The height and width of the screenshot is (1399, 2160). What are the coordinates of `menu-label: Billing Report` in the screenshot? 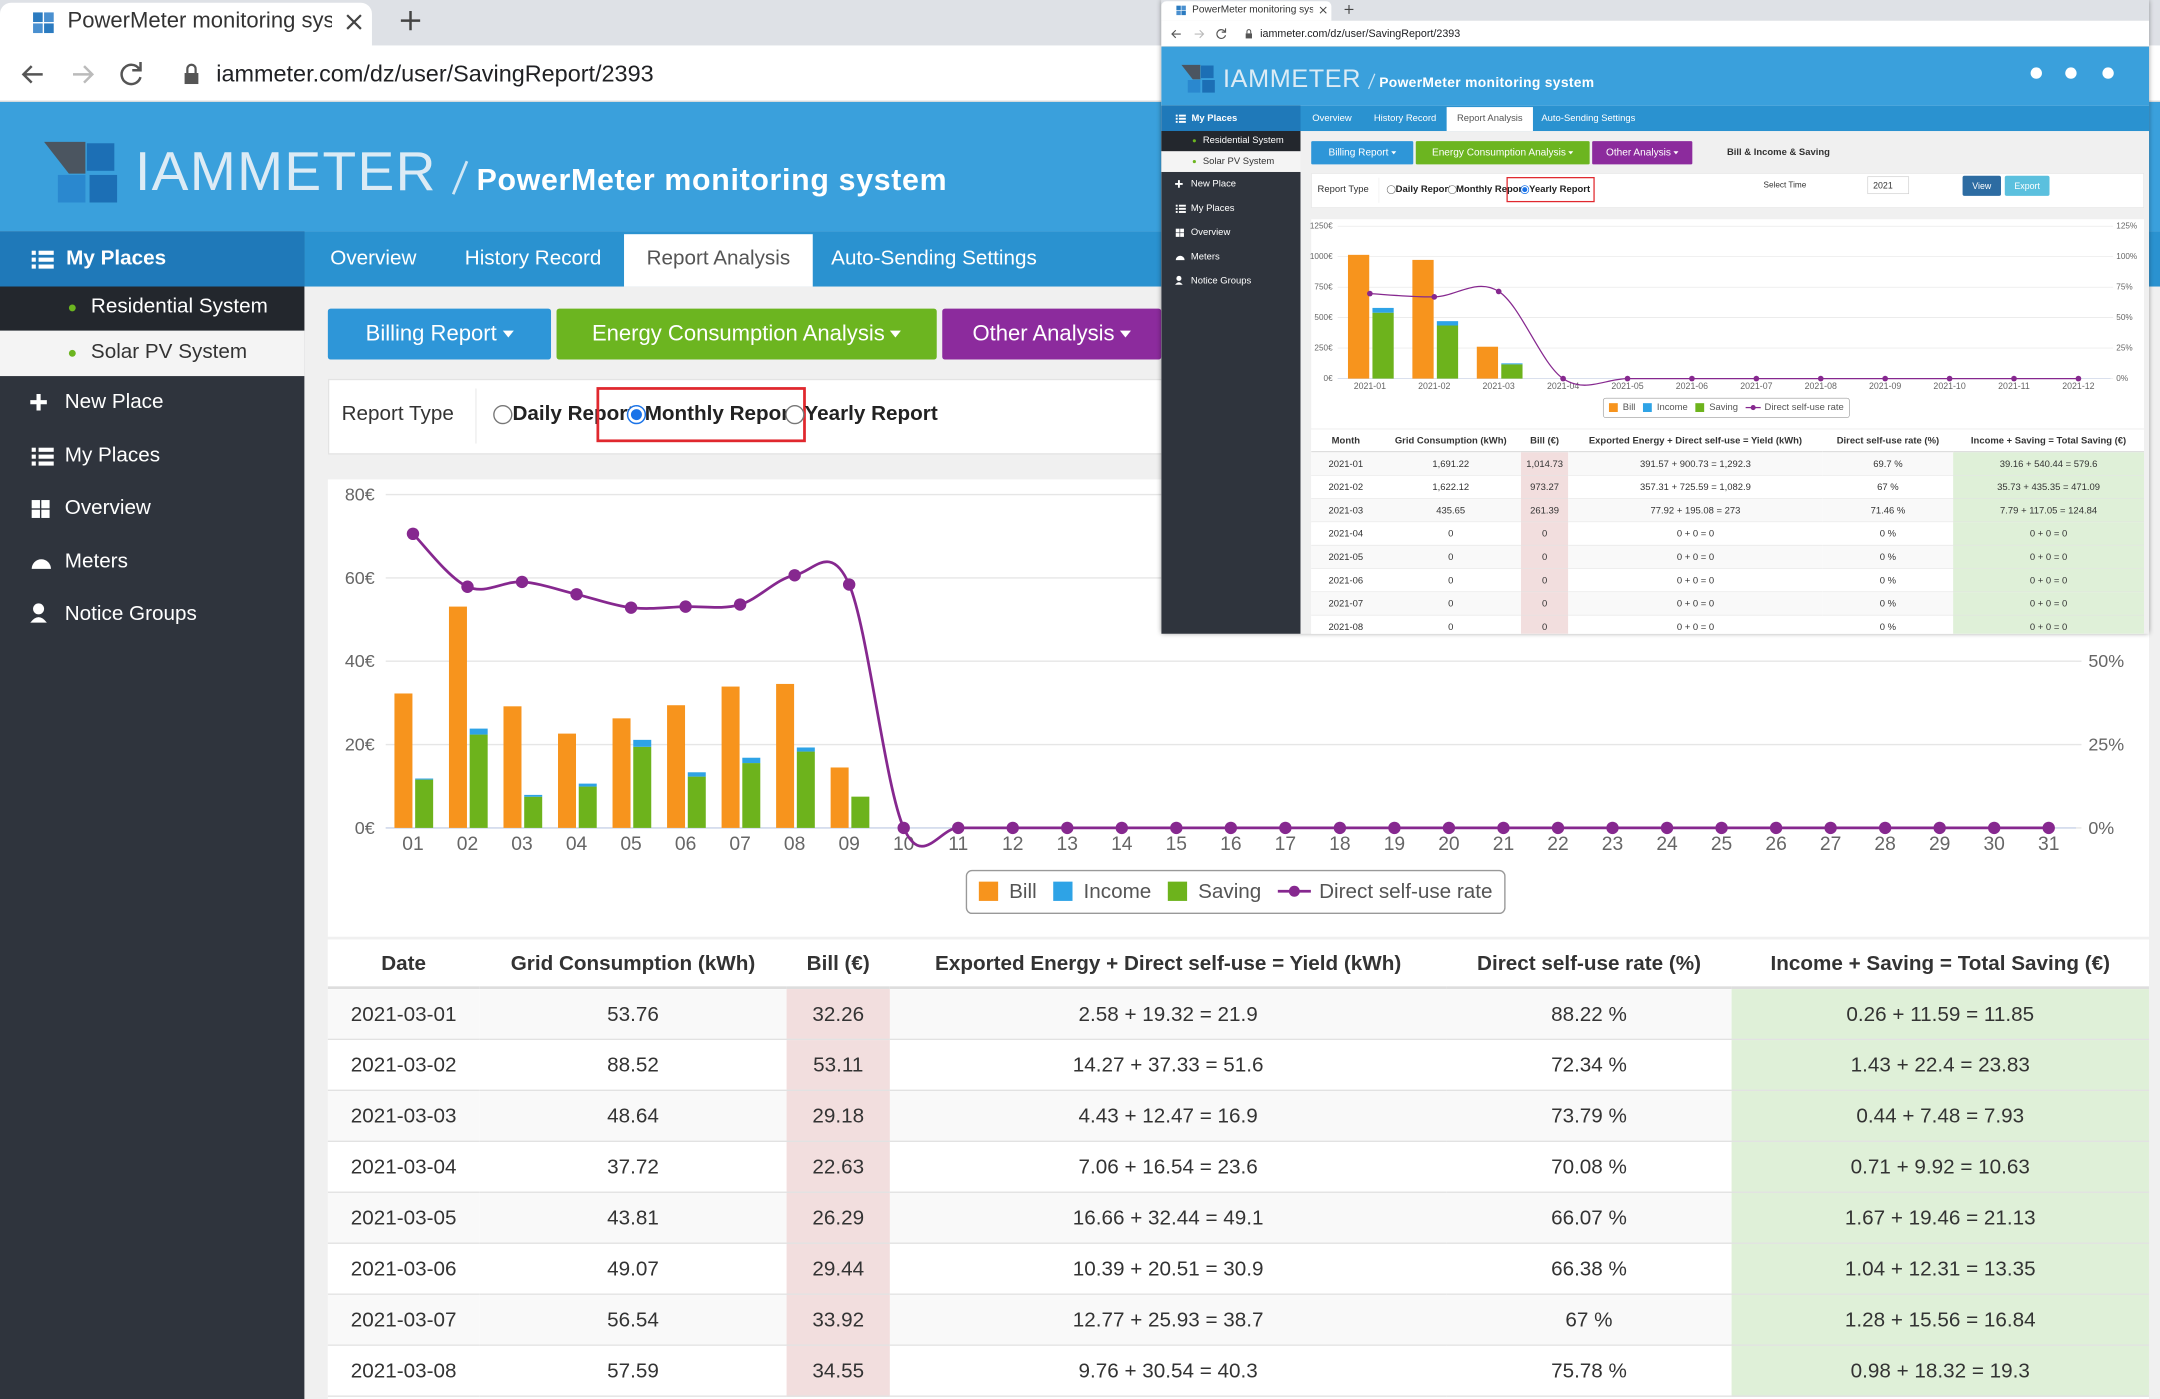 It's located at (431, 334).